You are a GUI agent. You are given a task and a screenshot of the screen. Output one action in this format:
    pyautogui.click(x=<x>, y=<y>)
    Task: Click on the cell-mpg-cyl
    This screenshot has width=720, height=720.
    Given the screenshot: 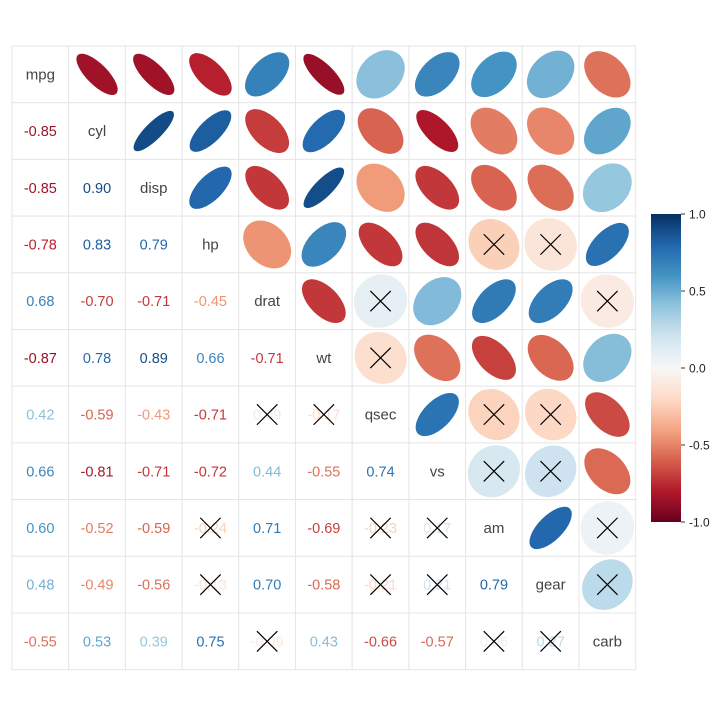 What is the action you would take?
    pyautogui.click(x=97, y=74)
    